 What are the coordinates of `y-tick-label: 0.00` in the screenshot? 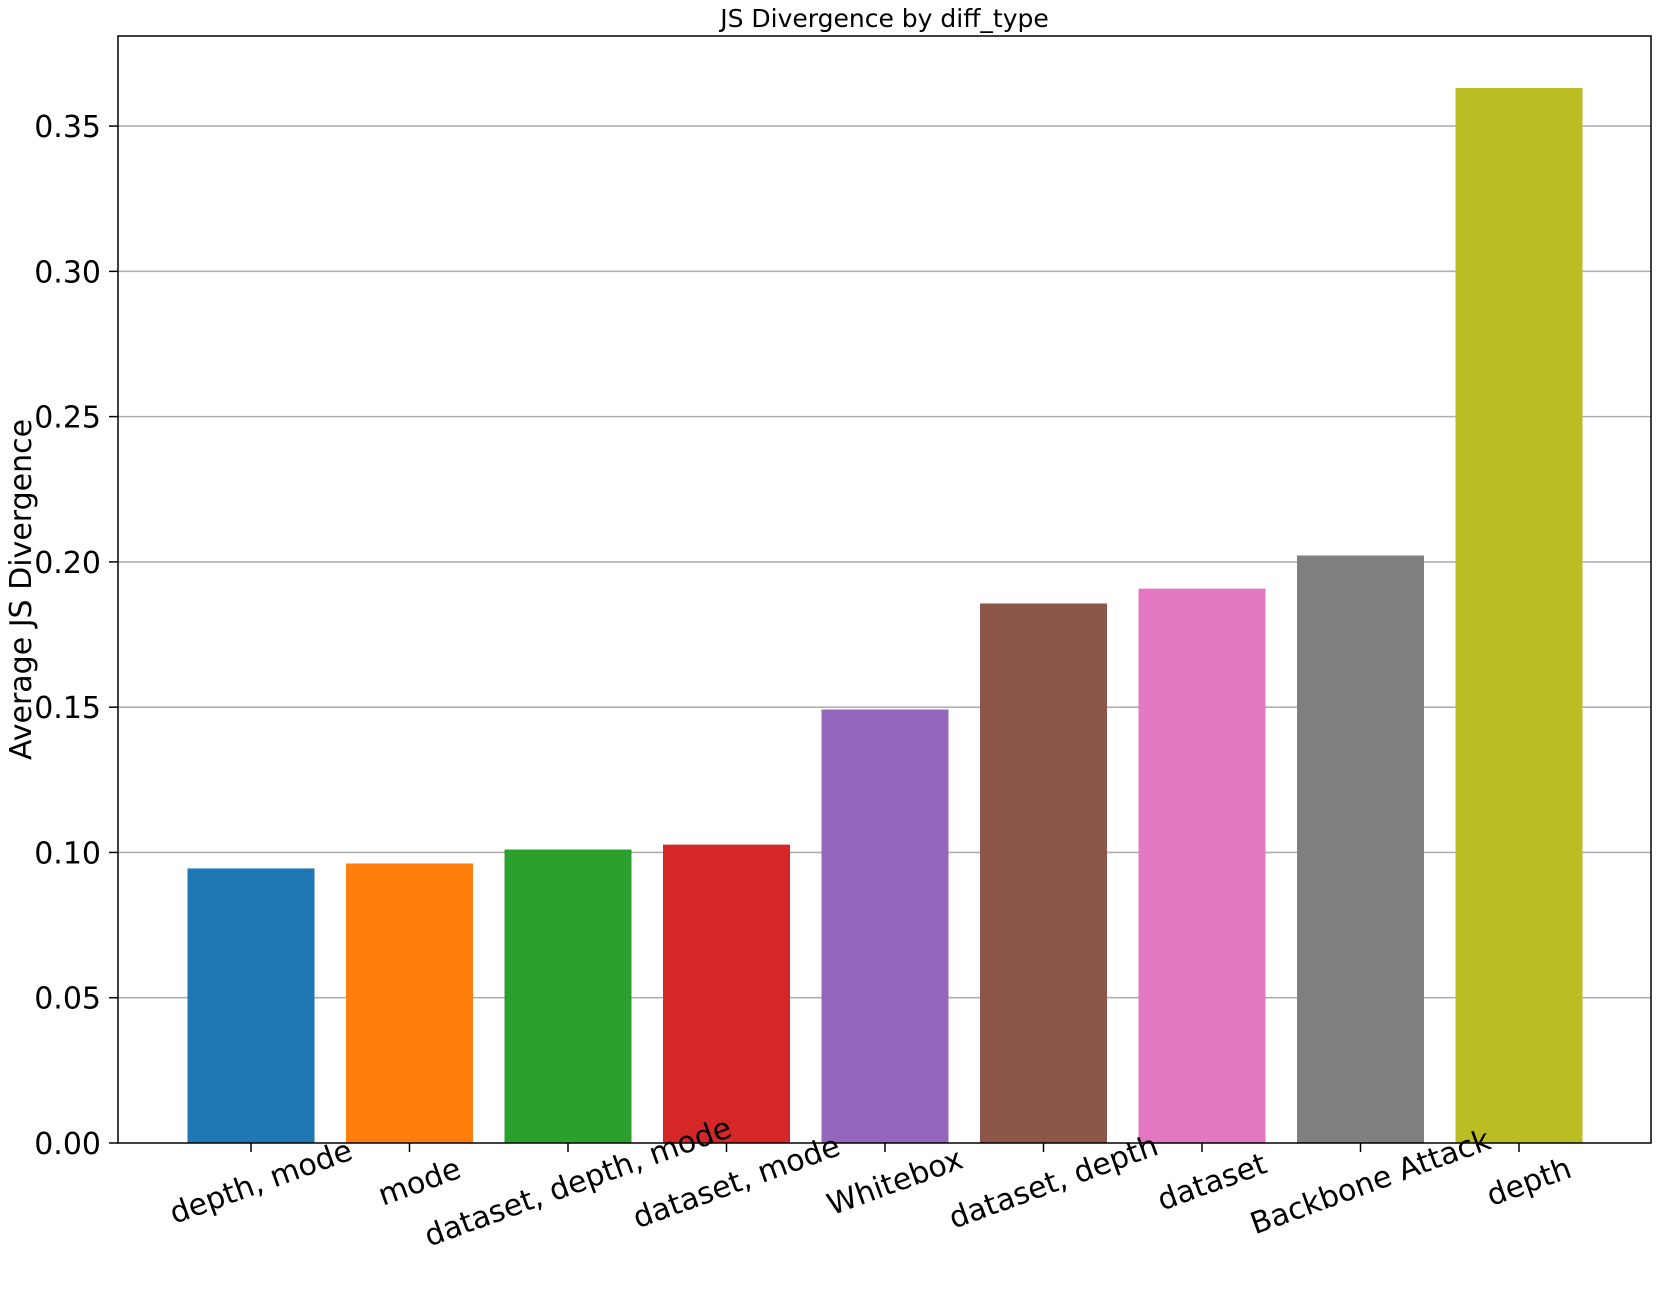 It's located at (67, 1144).